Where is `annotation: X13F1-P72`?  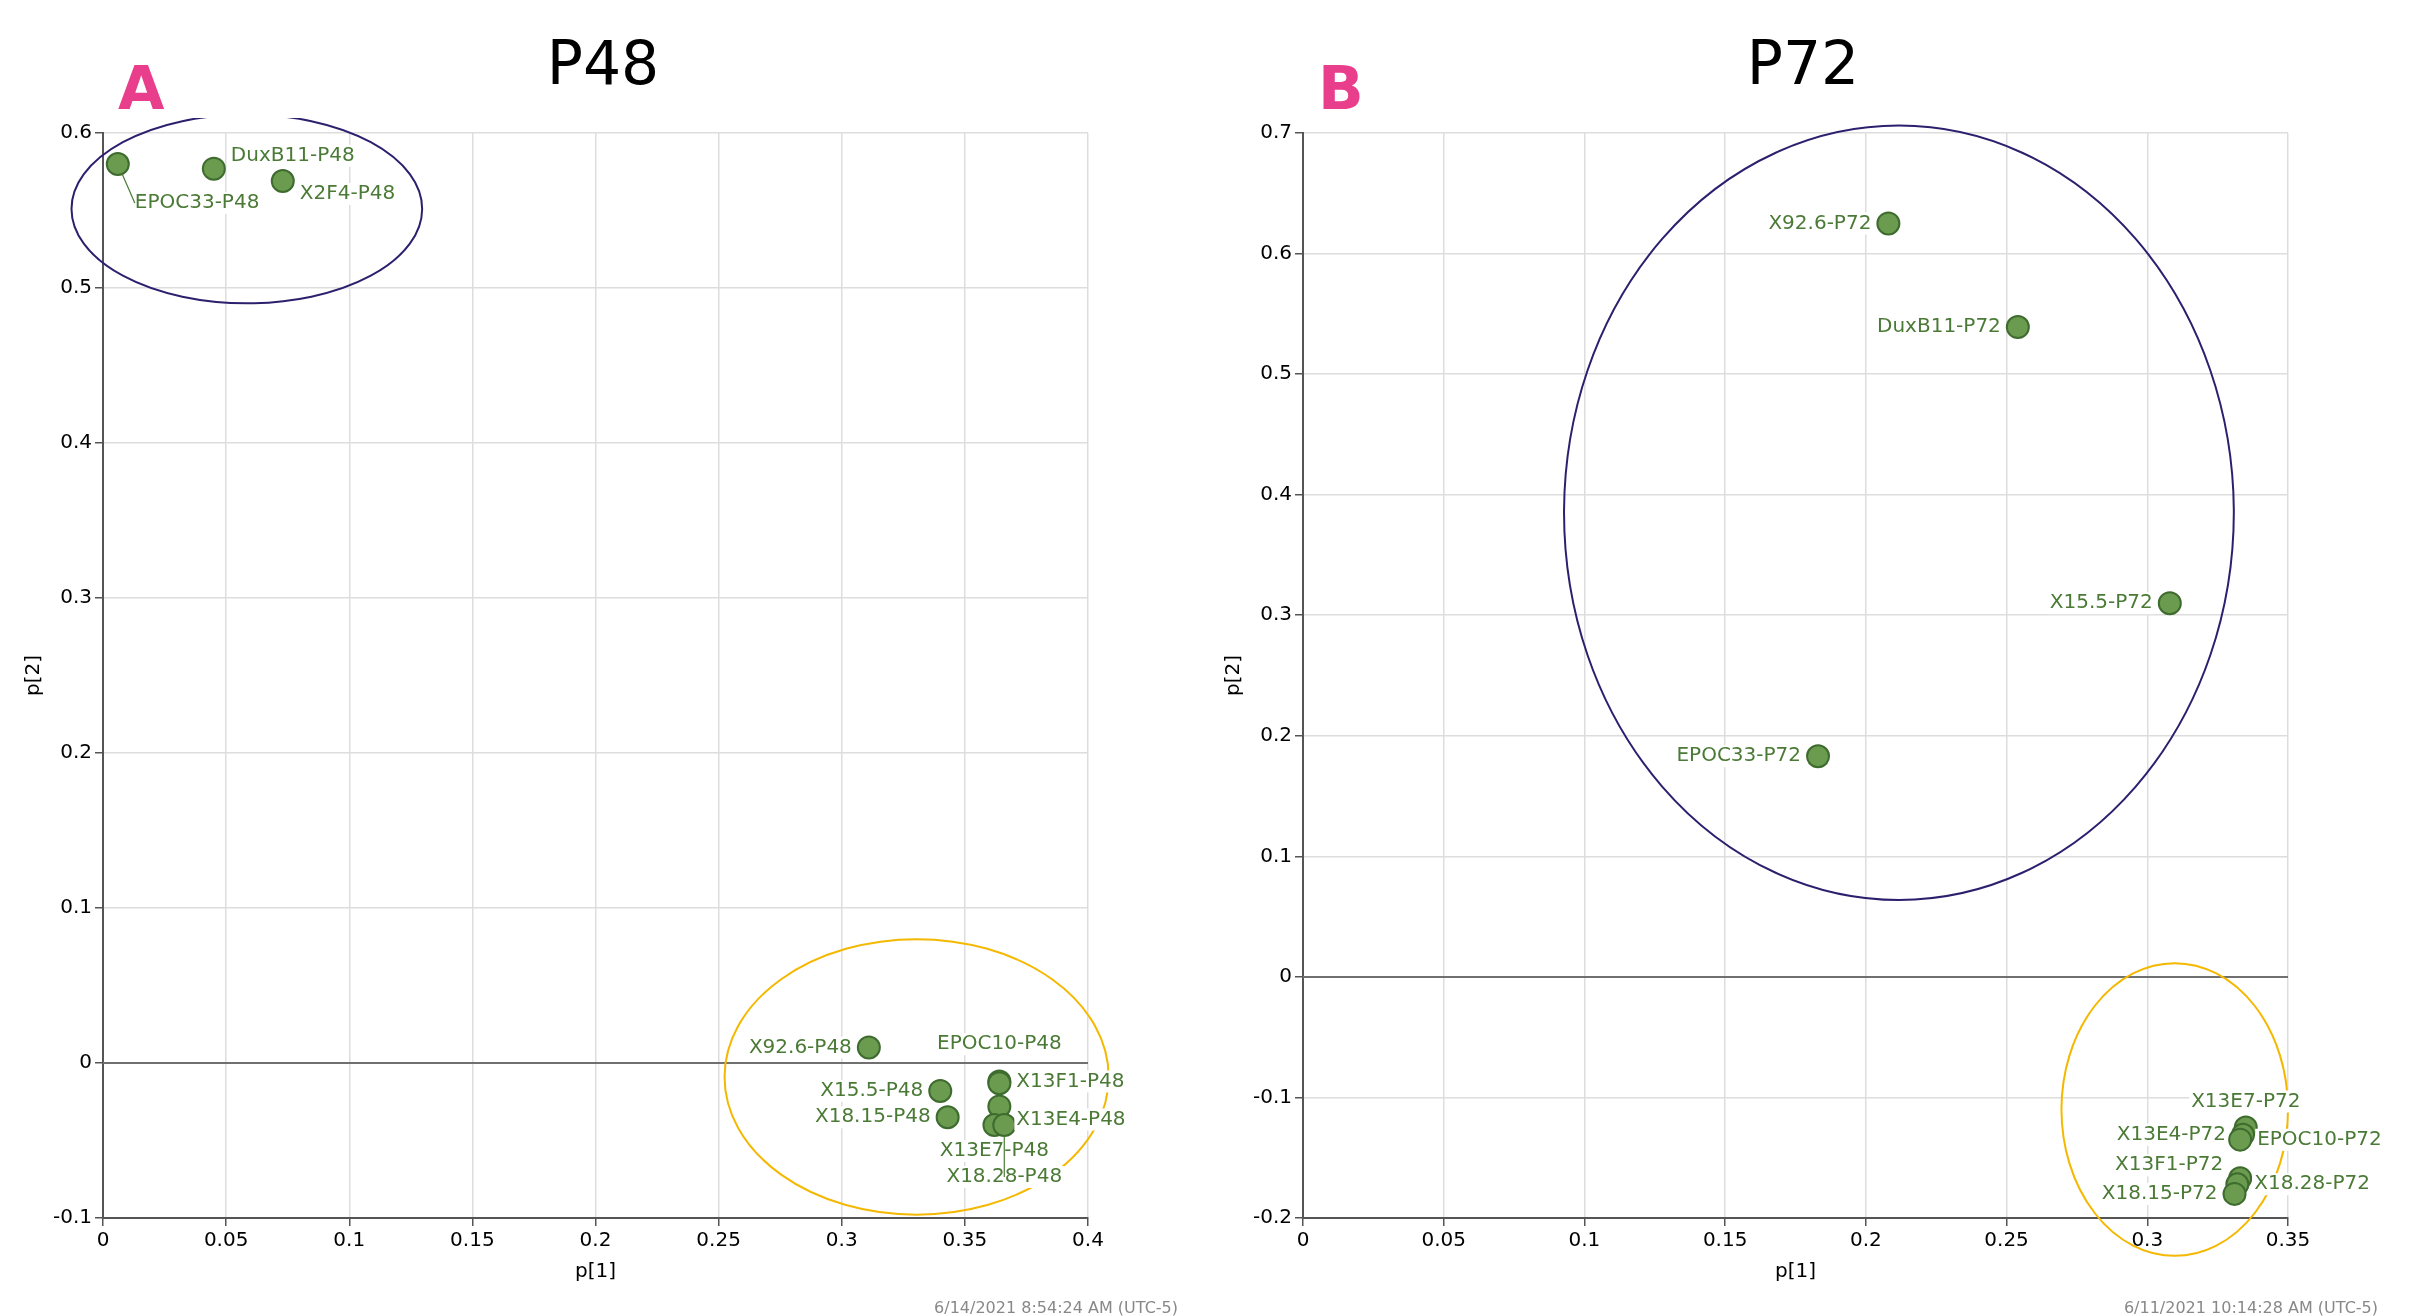
annotation: X13F1-P72 is located at coordinates (2169, 1163).